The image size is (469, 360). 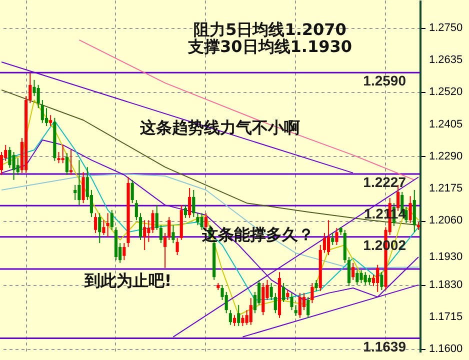 I want to click on y-tick-label: 1.1715, so click(x=446, y=317).